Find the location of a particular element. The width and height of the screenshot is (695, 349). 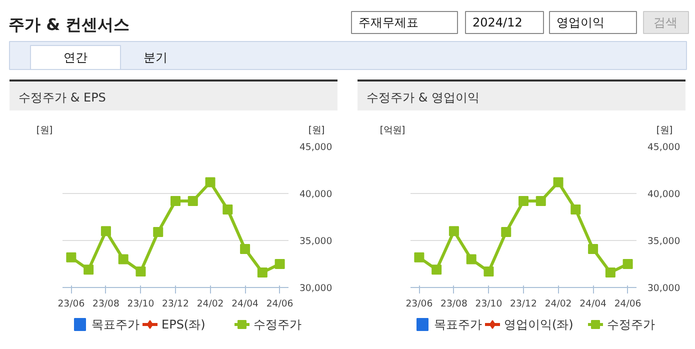

text: 2024/12 is located at coordinates (497, 23).